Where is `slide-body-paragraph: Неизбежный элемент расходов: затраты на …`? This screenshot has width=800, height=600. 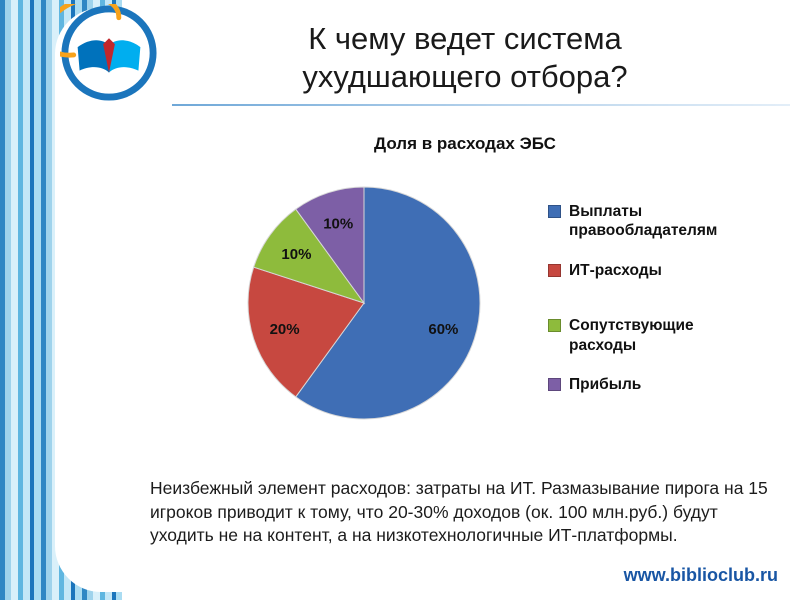 slide-body-paragraph: Неизбежный элемент расходов: затраты на … is located at coordinates (459, 512).